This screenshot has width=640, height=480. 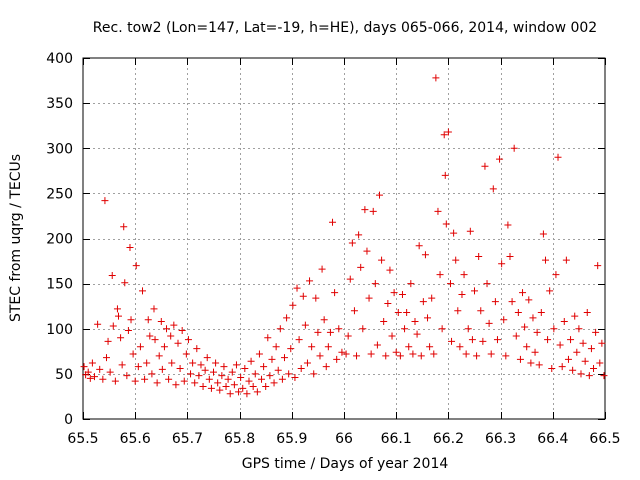 What do you see at coordinates (59, 104) in the screenshot?
I see `y-tick-label: 350` at bounding box center [59, 104].